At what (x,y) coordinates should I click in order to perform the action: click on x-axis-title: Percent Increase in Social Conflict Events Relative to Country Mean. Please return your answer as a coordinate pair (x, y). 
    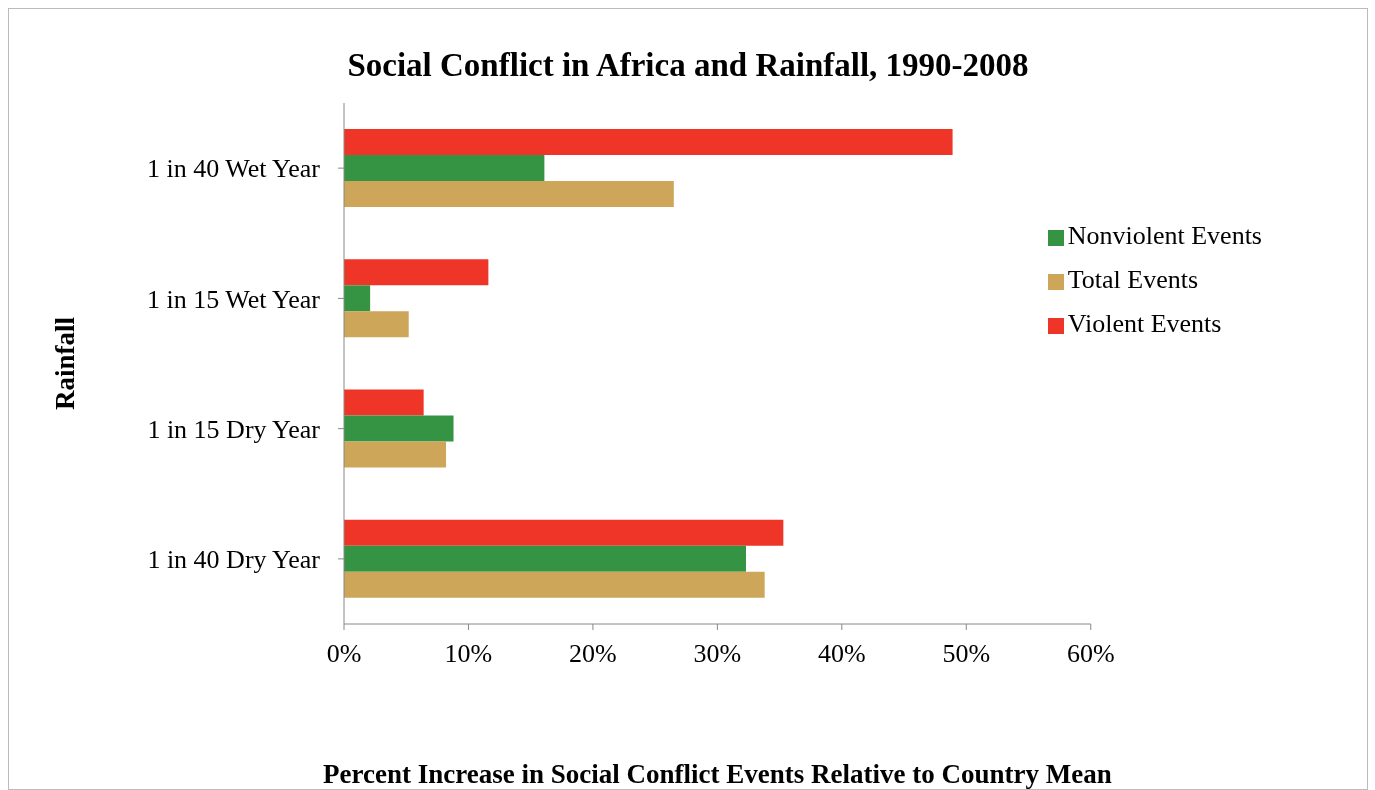
    Looking at the image, I should click on (717, 774).